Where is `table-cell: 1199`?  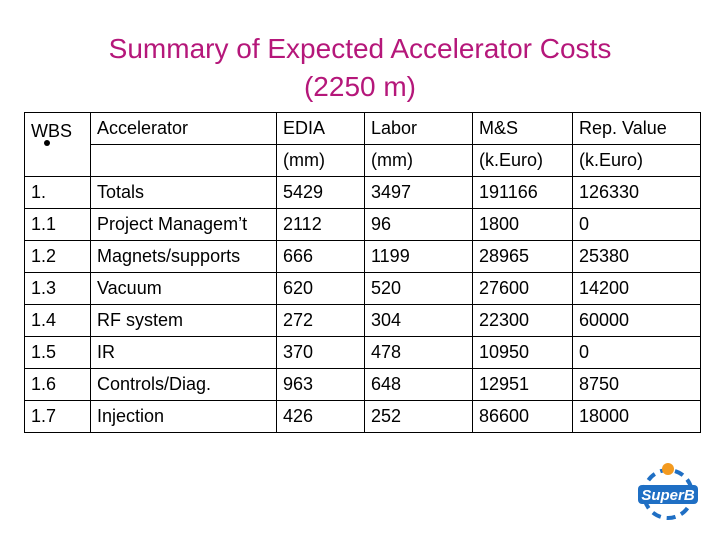
table-cell: 1199 is located at coordinates (418, 256).